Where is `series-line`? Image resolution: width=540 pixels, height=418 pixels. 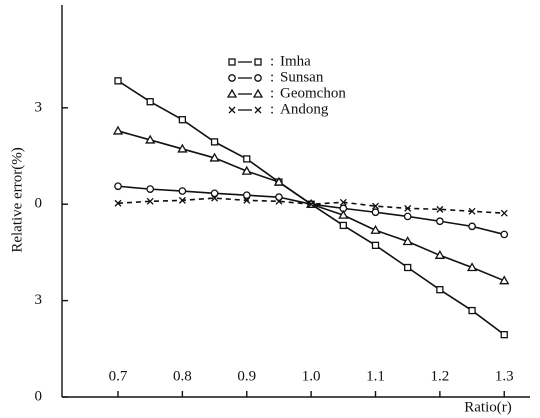 series-line is located at coordinates (311, 210).